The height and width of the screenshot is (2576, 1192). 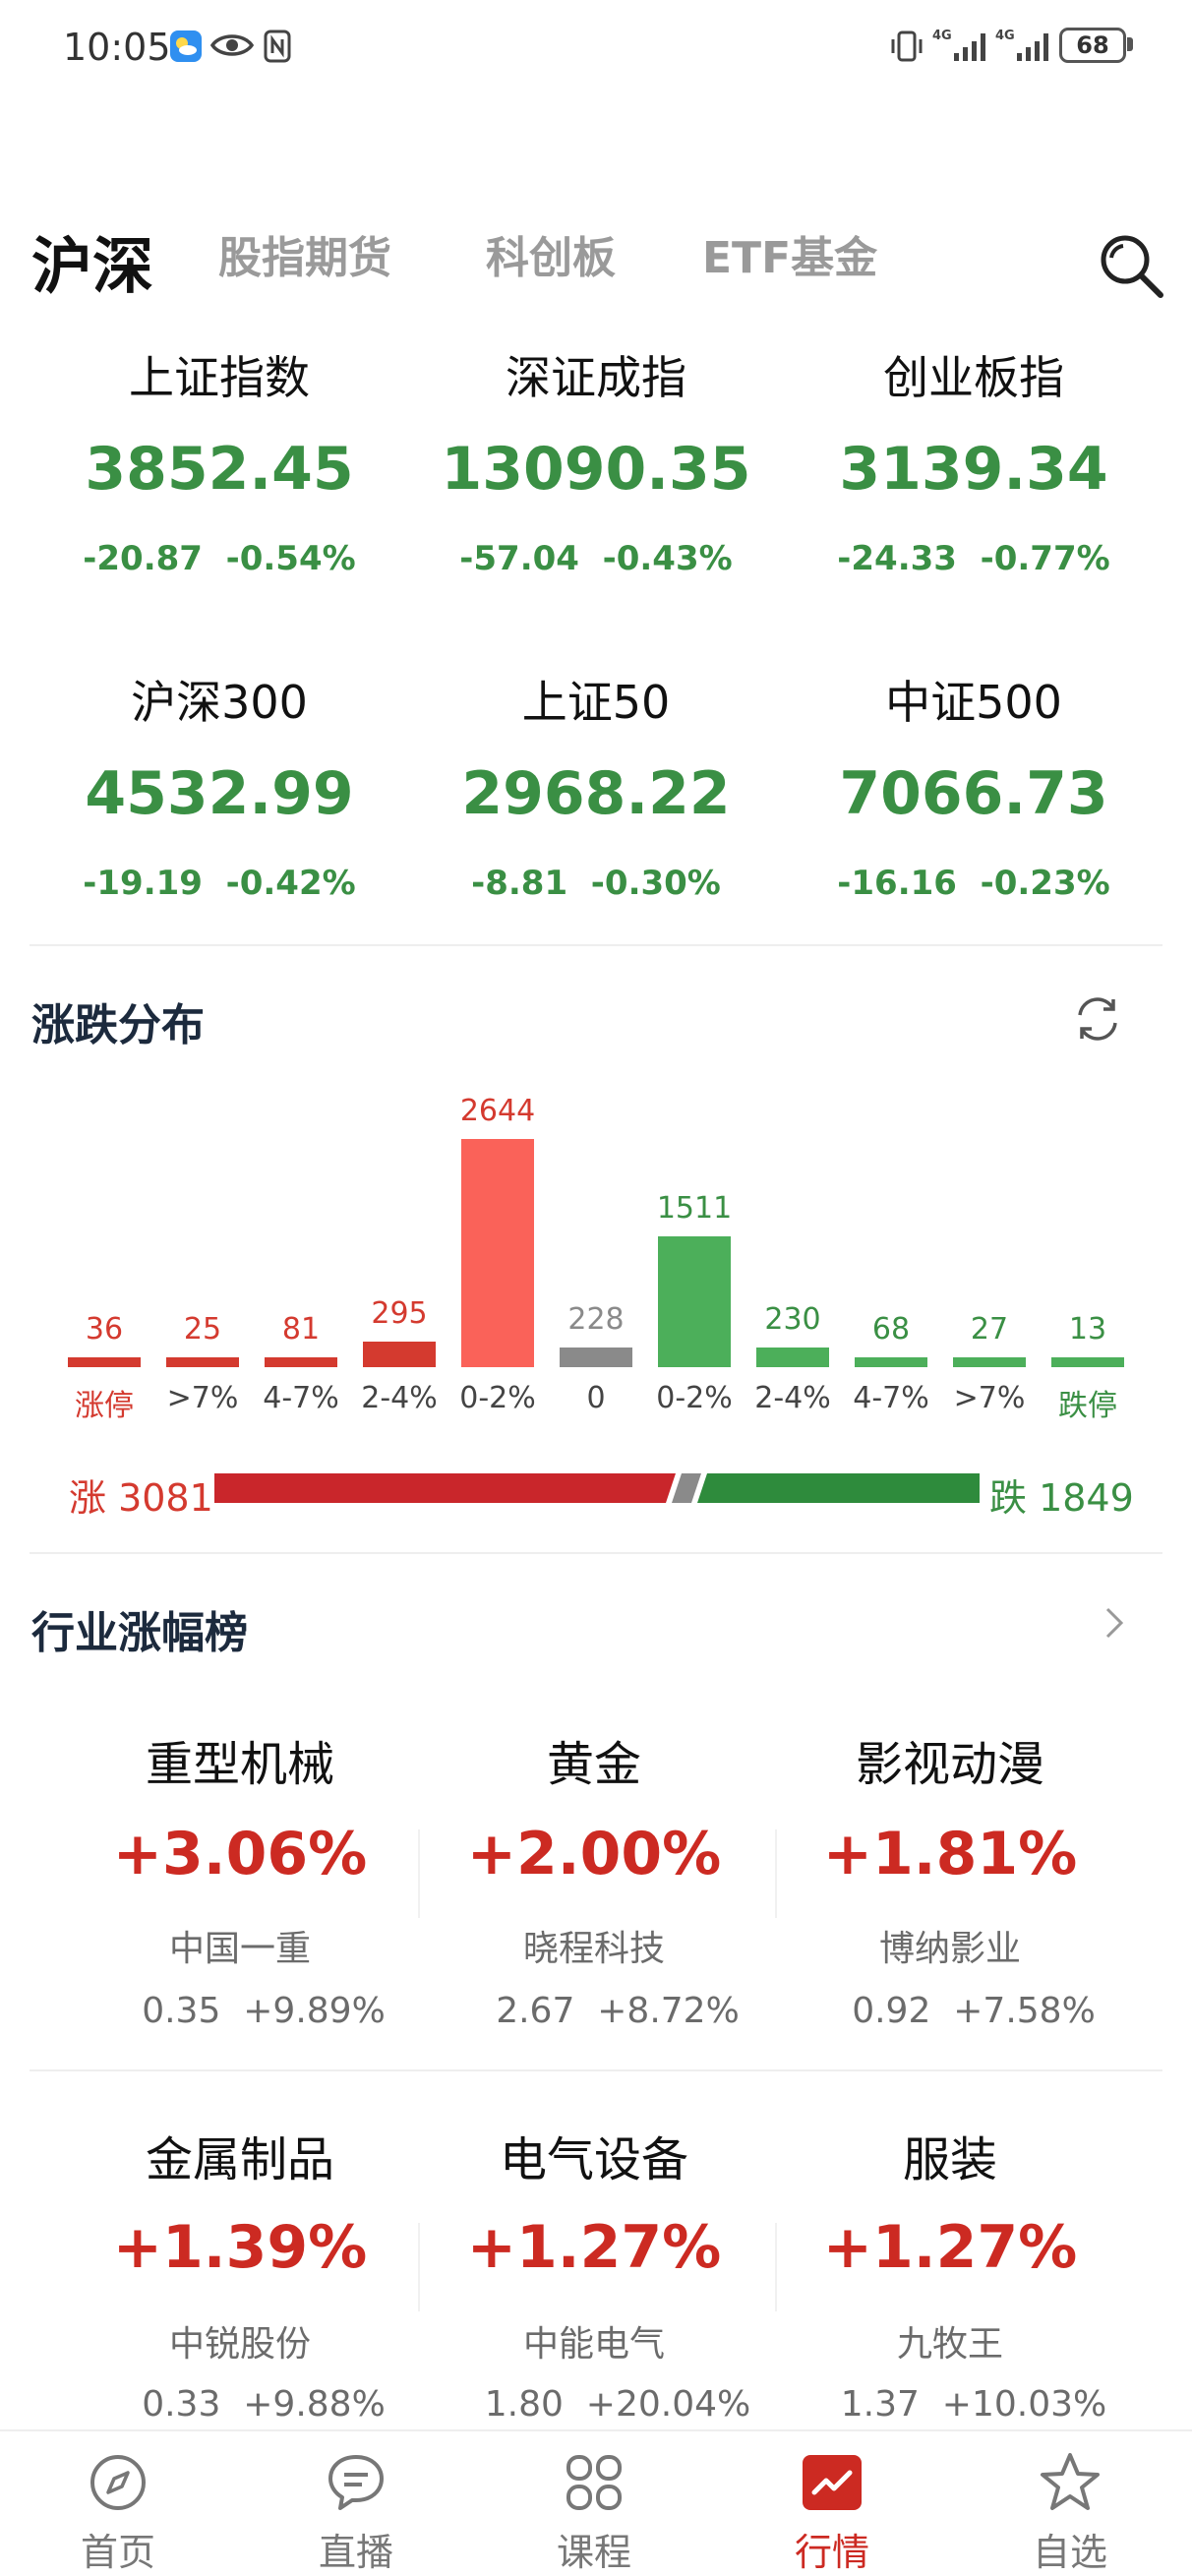 What do you see at coordinates (596, 378) in the screenshot?
I see `index-name: 深证成指` at bounding box center [596, 378].